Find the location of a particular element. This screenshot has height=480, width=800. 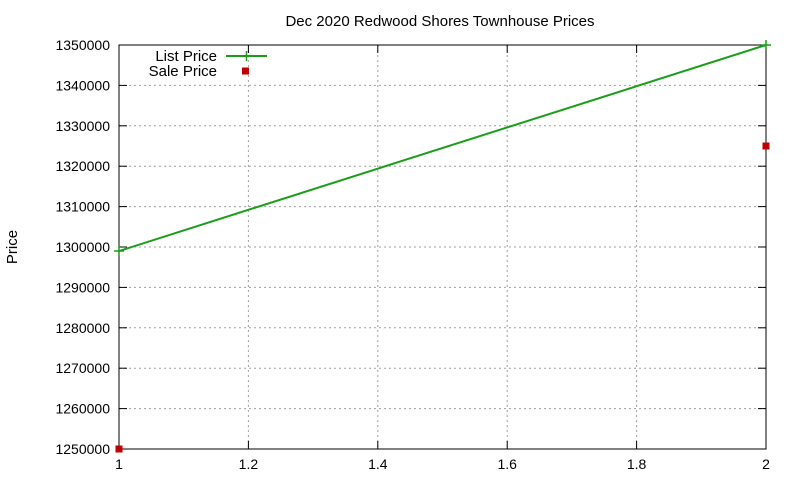

y-axis-title: Price is located at coordinates (12, 247).